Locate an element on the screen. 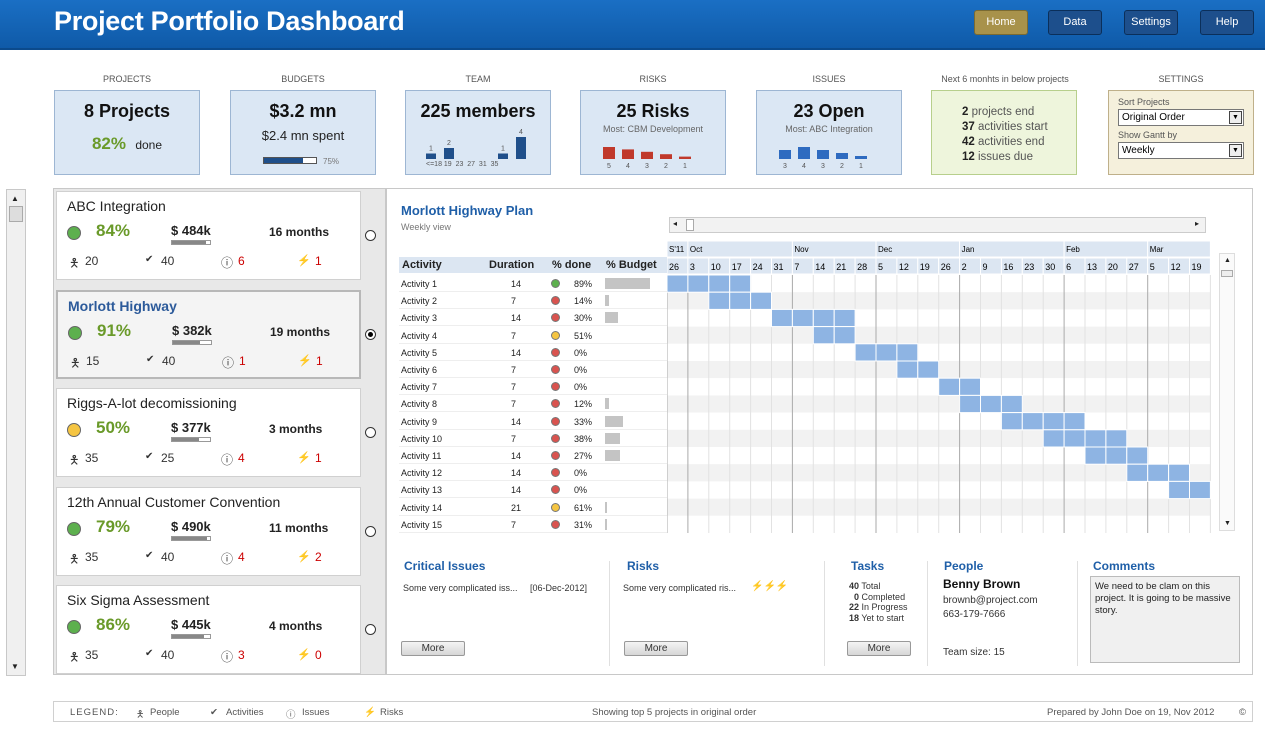 Image resolution: width=1265 pixels, height=729 pixels. scroll-left-icon: ◂ is located at coordinates (675, 223).